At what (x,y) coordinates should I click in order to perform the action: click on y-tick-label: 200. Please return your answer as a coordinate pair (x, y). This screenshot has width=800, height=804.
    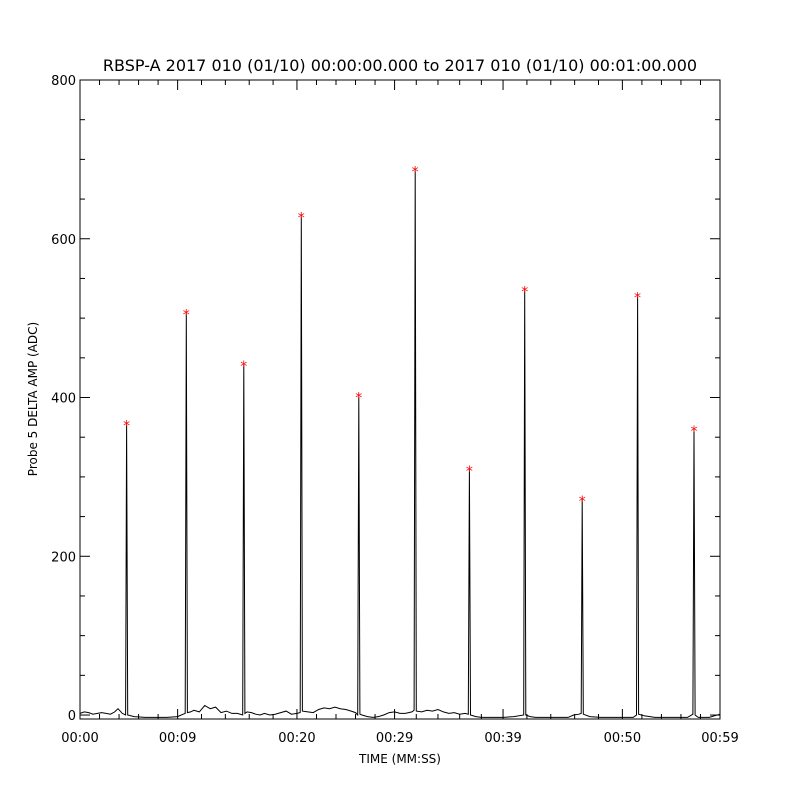
    Looking at the image, I should click on (63, 557).